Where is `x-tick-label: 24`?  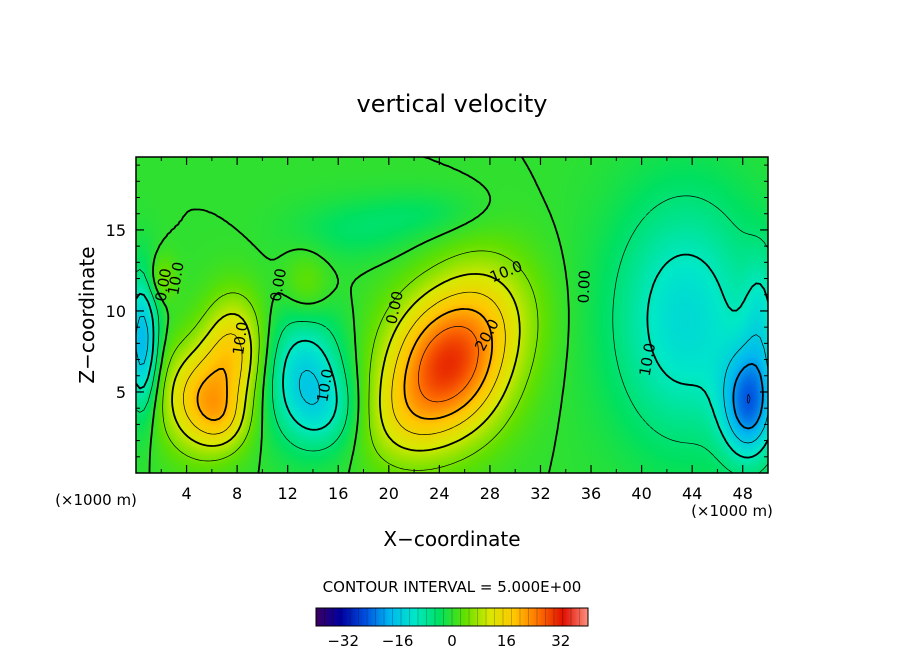 x-tick-label: 24 is located at coordinates (439, 493).